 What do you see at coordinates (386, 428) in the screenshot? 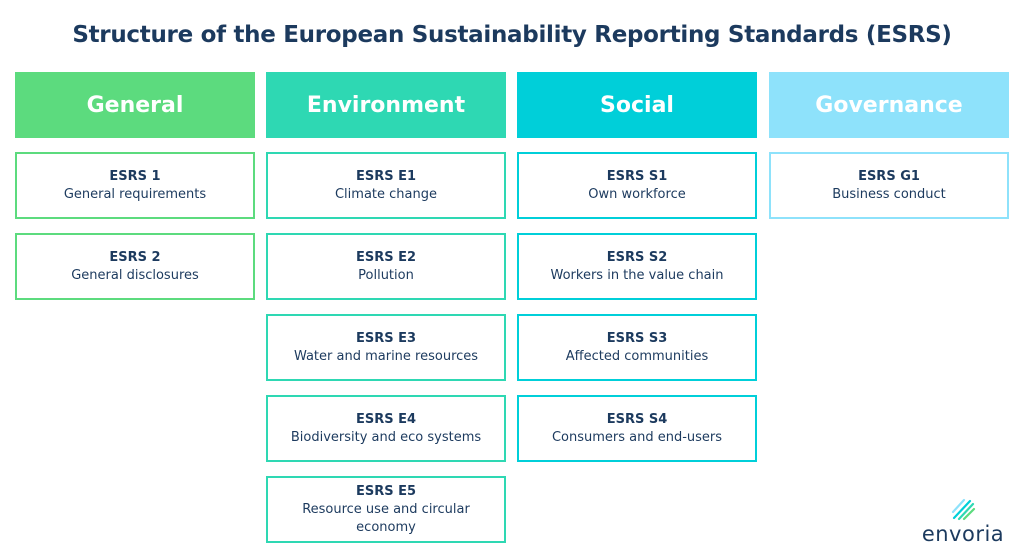
I see `card-esrs-e4: ESRS E4 Biodiversity and eco systems` at bounding box center [386, 428].